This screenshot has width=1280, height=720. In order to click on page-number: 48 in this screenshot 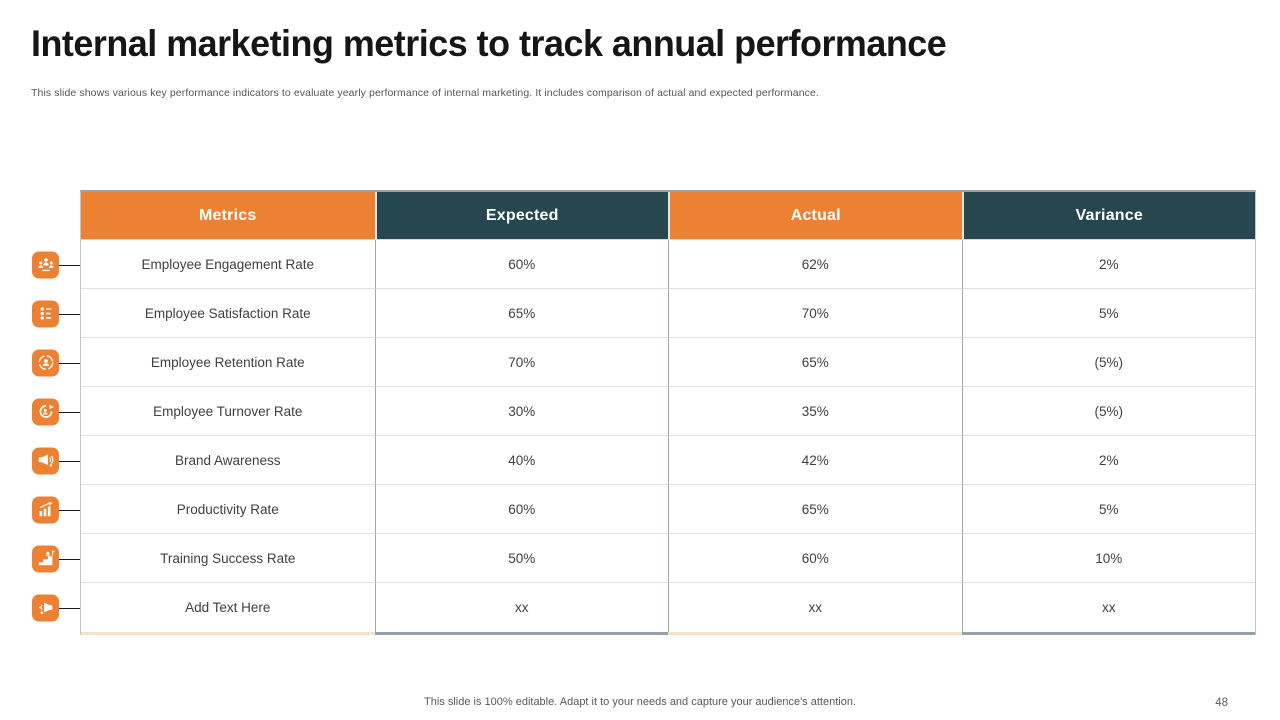, I will do `click(1221, 703)`.